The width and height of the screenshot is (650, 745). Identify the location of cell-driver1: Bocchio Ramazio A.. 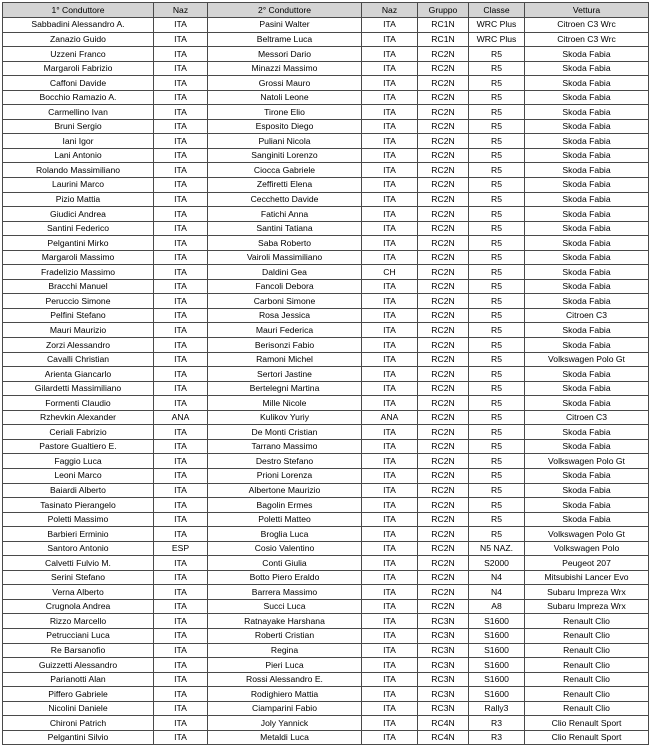
(78, 97).